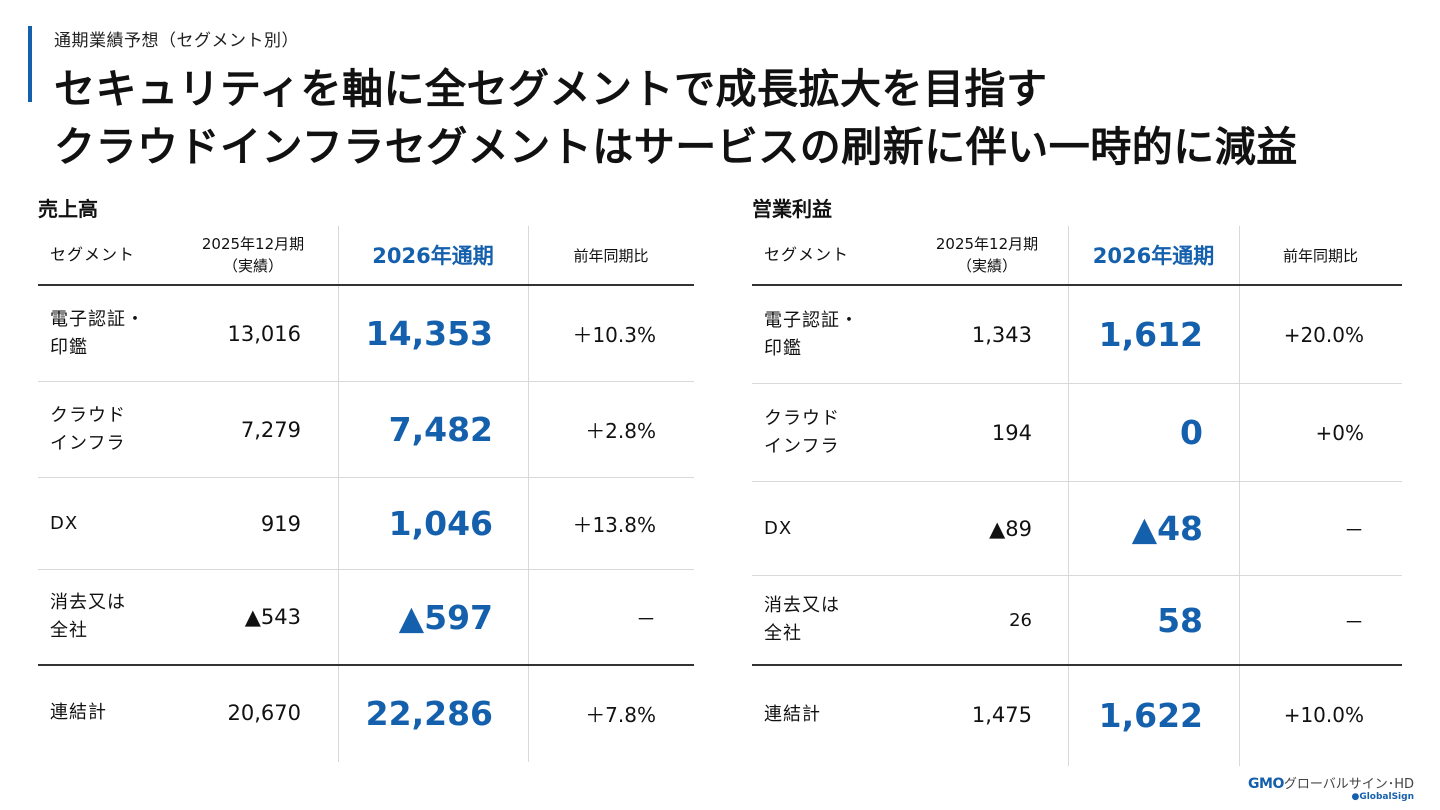 The image size is (1440, 810). Describe the element at coordinates (366, 430) in the screenshot. I see `table-row: クラウド インフラ 7,279 7,482 ＋2.8%` at that location.